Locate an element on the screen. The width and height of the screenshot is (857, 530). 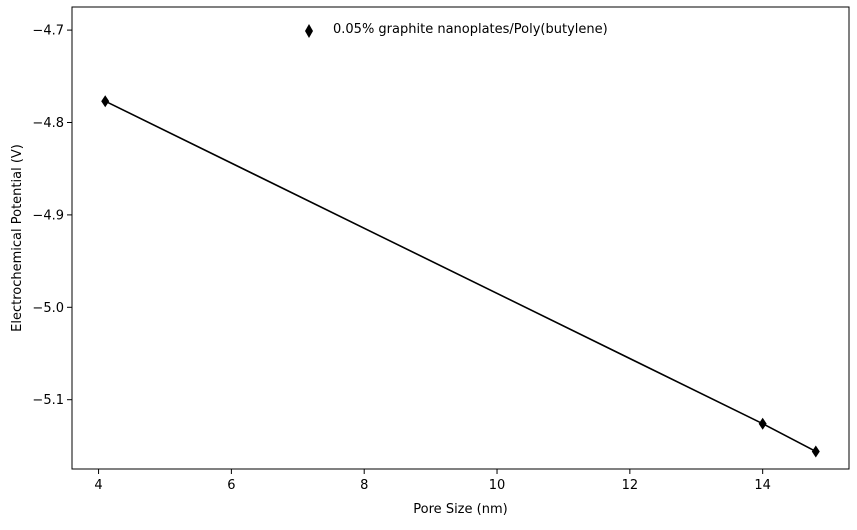
x-tick-label: 14 is located at coordinates (762, 485).